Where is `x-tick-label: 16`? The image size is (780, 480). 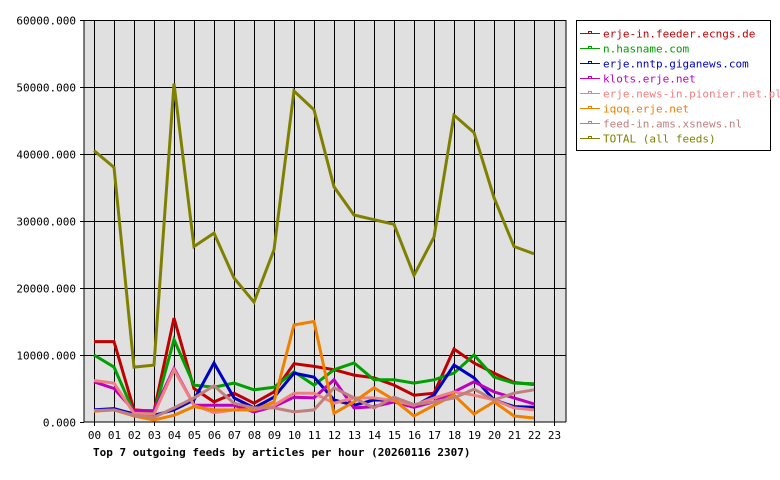
x-tick-label: 16 is located at coordinates (414, 435).